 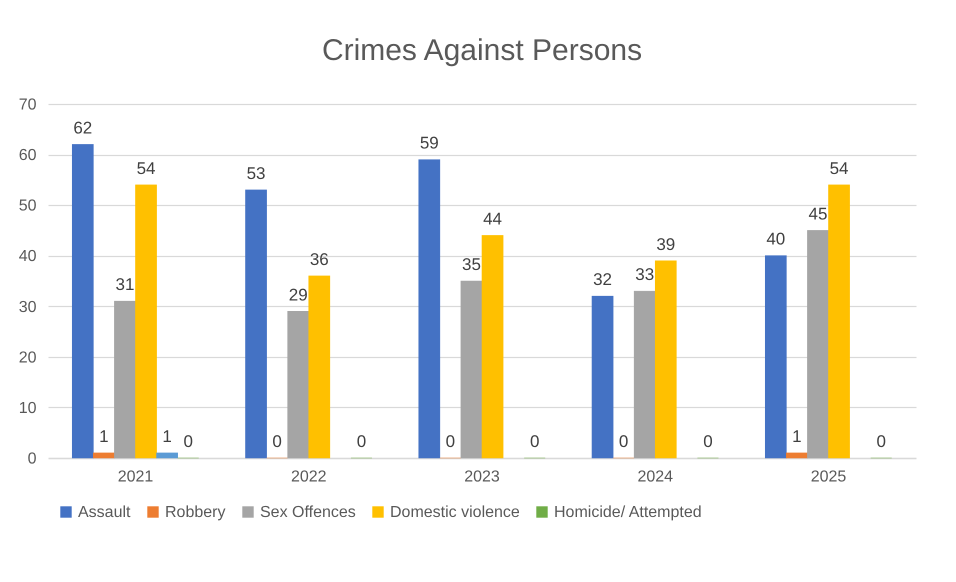 What do you see at coordinates (105, 512) in the screenshot?
I see `legend-label: Assault` at bounding box center [105, 512].